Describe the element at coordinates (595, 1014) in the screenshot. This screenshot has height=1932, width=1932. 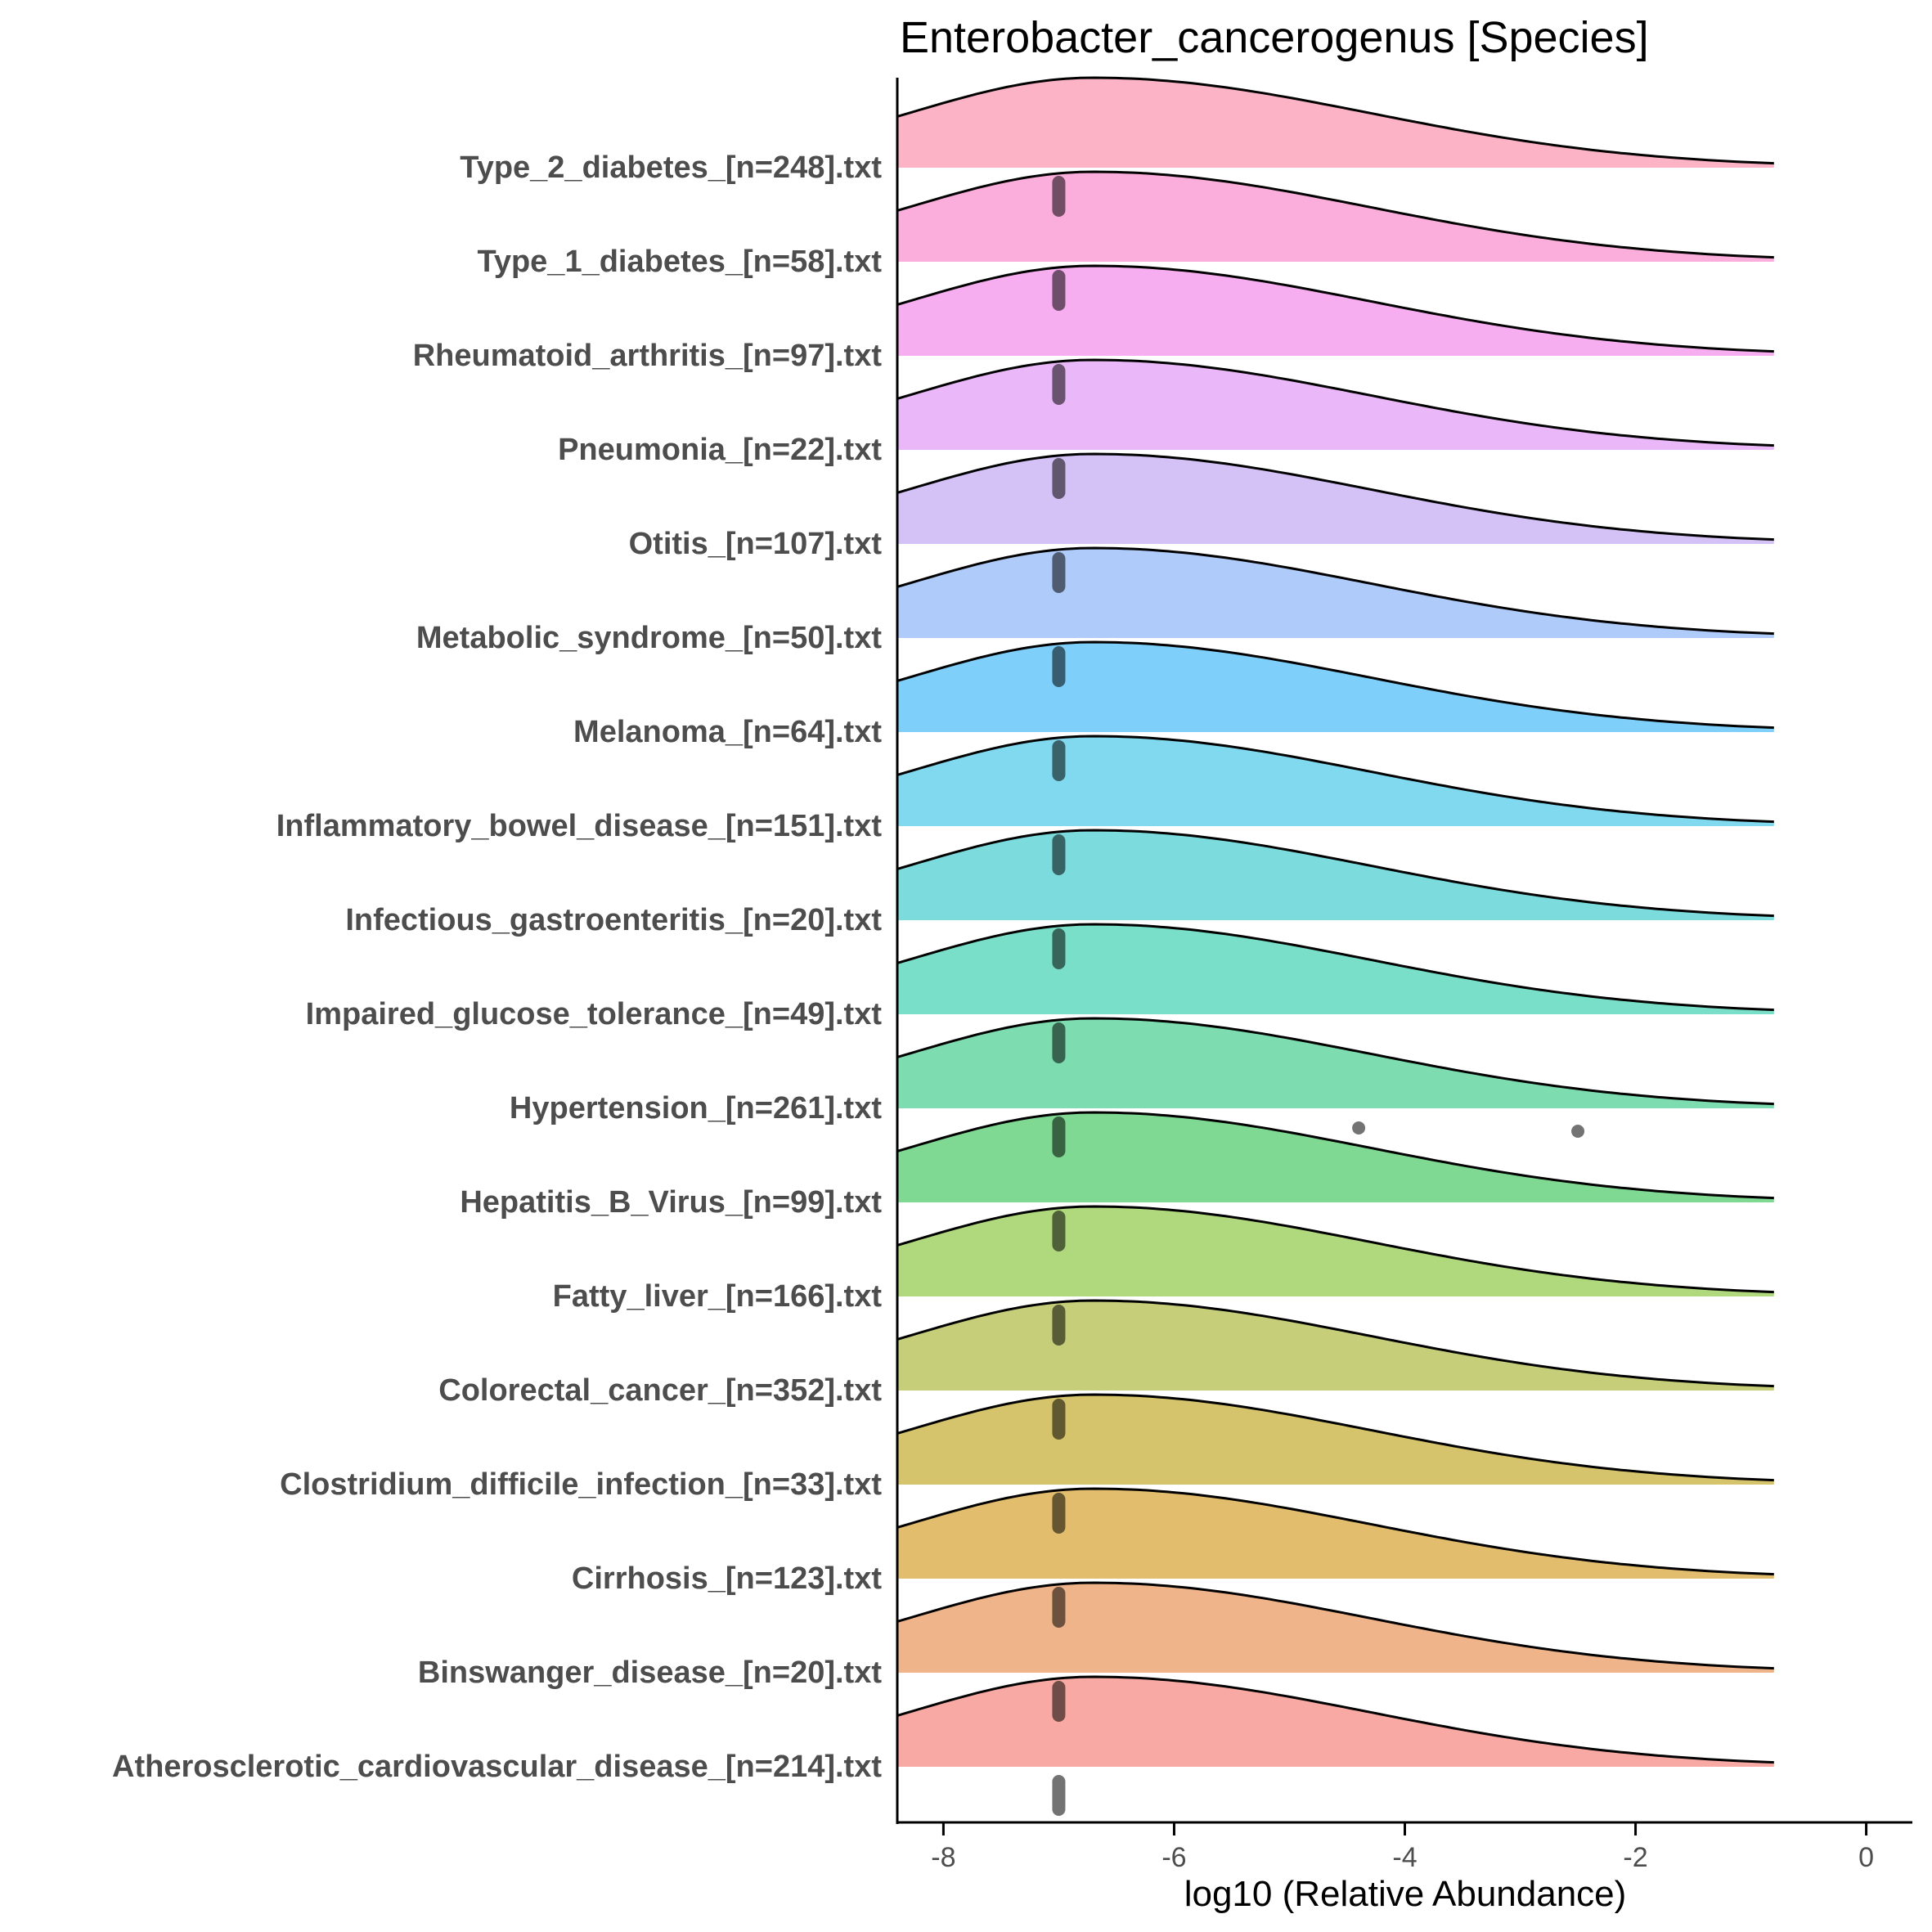
I see `y-label: Impaired_glucose_tolerance_[n=49].txt` at that location.